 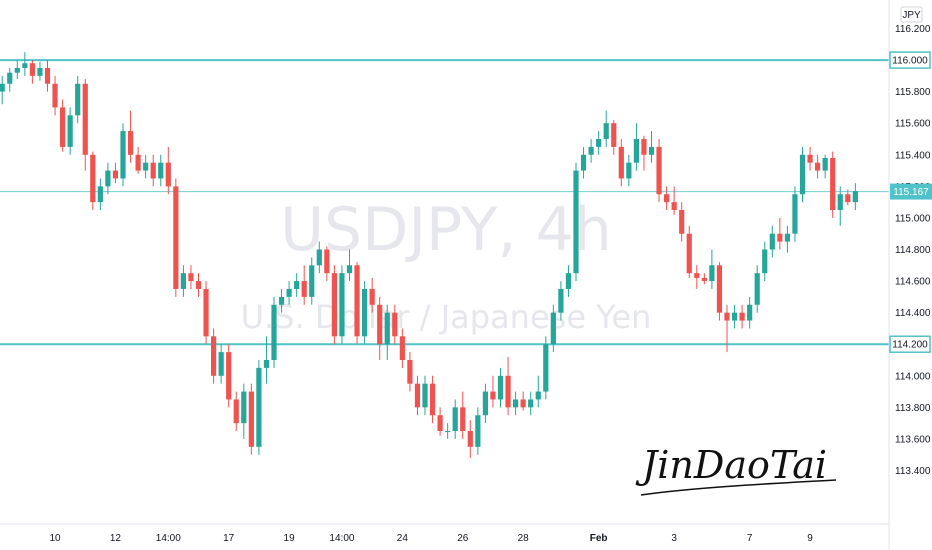 I want to click on price-tick-3: 115.600, so click(x=913, y=124).